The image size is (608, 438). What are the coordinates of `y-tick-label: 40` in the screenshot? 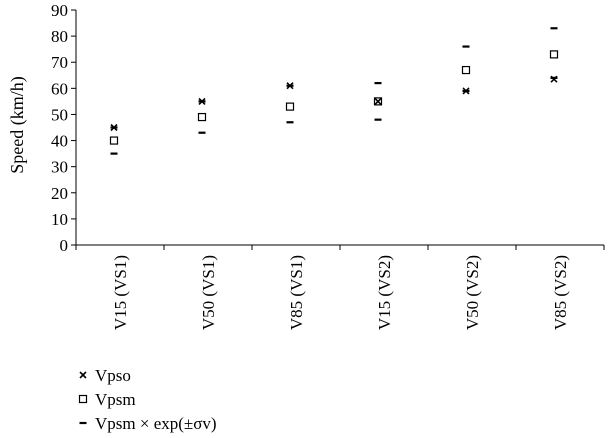 It's located at (59, 141).